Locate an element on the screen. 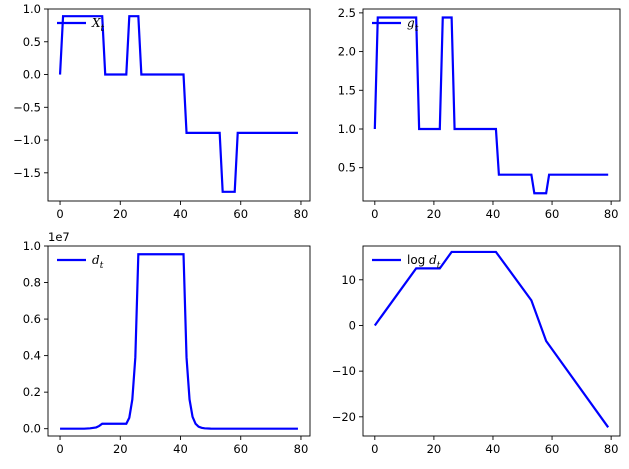 The image size is (629, 469). y-tick-label: 1.5 is located at coordinates (347, 90).